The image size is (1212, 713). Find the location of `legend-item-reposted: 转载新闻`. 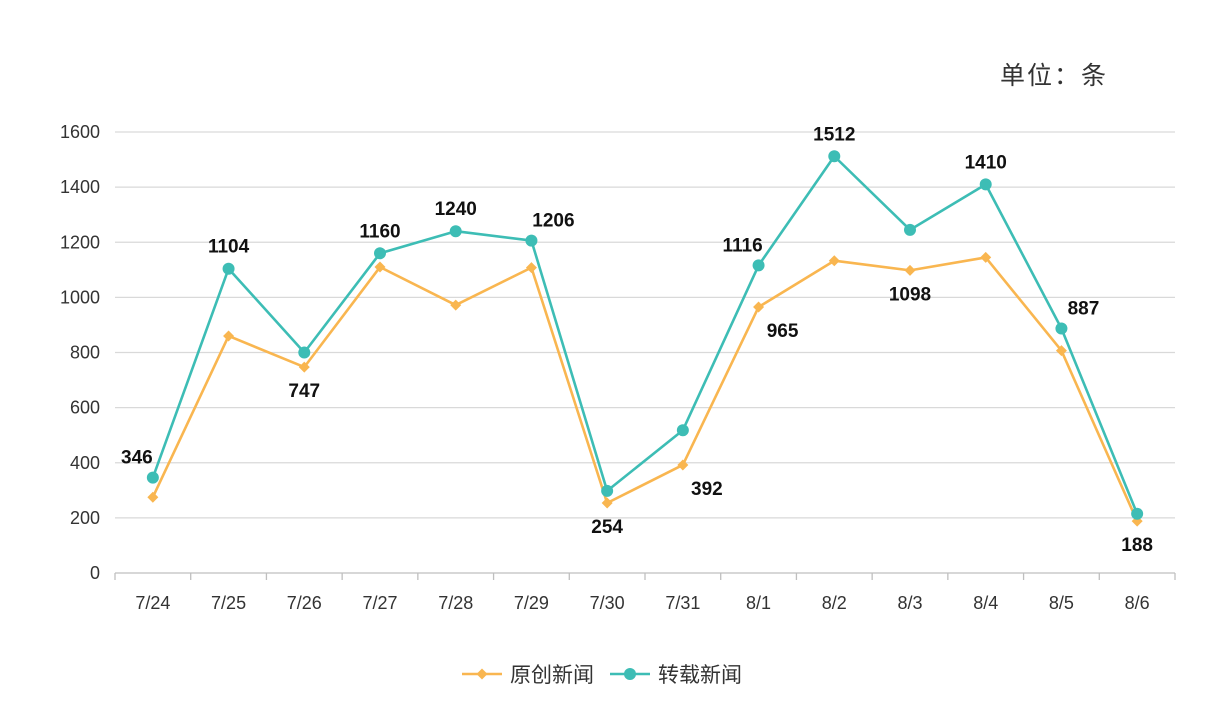

legend-item-reposted: 转载新闻 is located at coordinates (676, 675).